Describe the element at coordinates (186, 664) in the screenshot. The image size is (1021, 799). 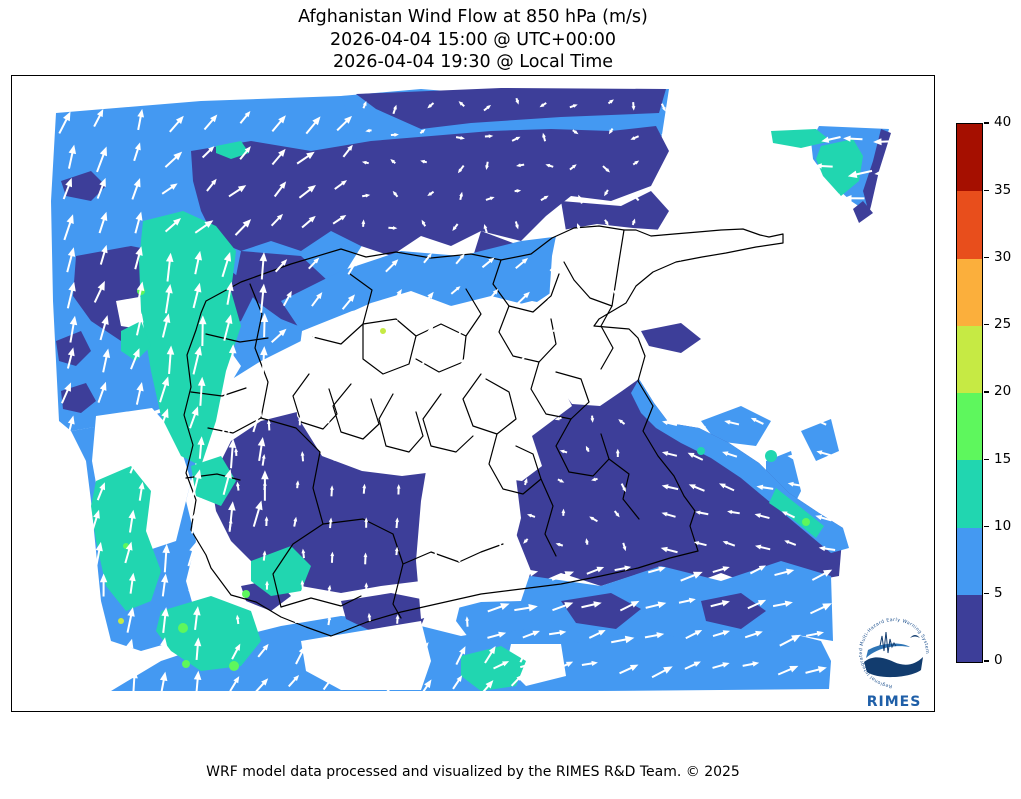
I see `speed-15-20-spot` at that location.